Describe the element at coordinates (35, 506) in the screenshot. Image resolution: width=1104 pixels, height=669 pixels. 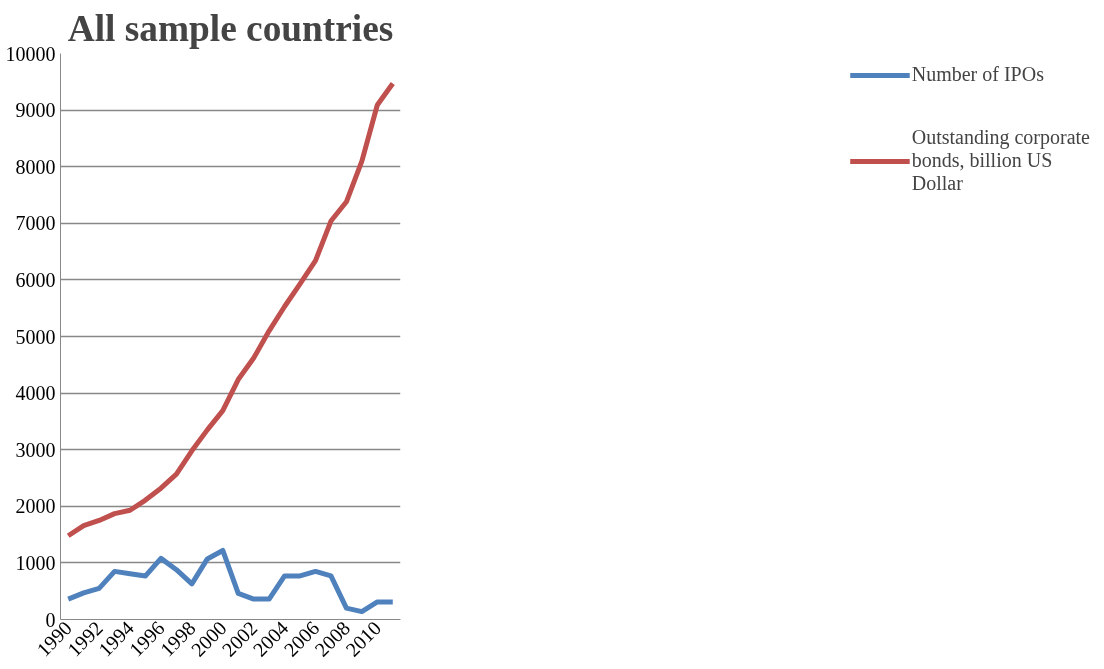
I see `y-tick-label: 2000` at that location.